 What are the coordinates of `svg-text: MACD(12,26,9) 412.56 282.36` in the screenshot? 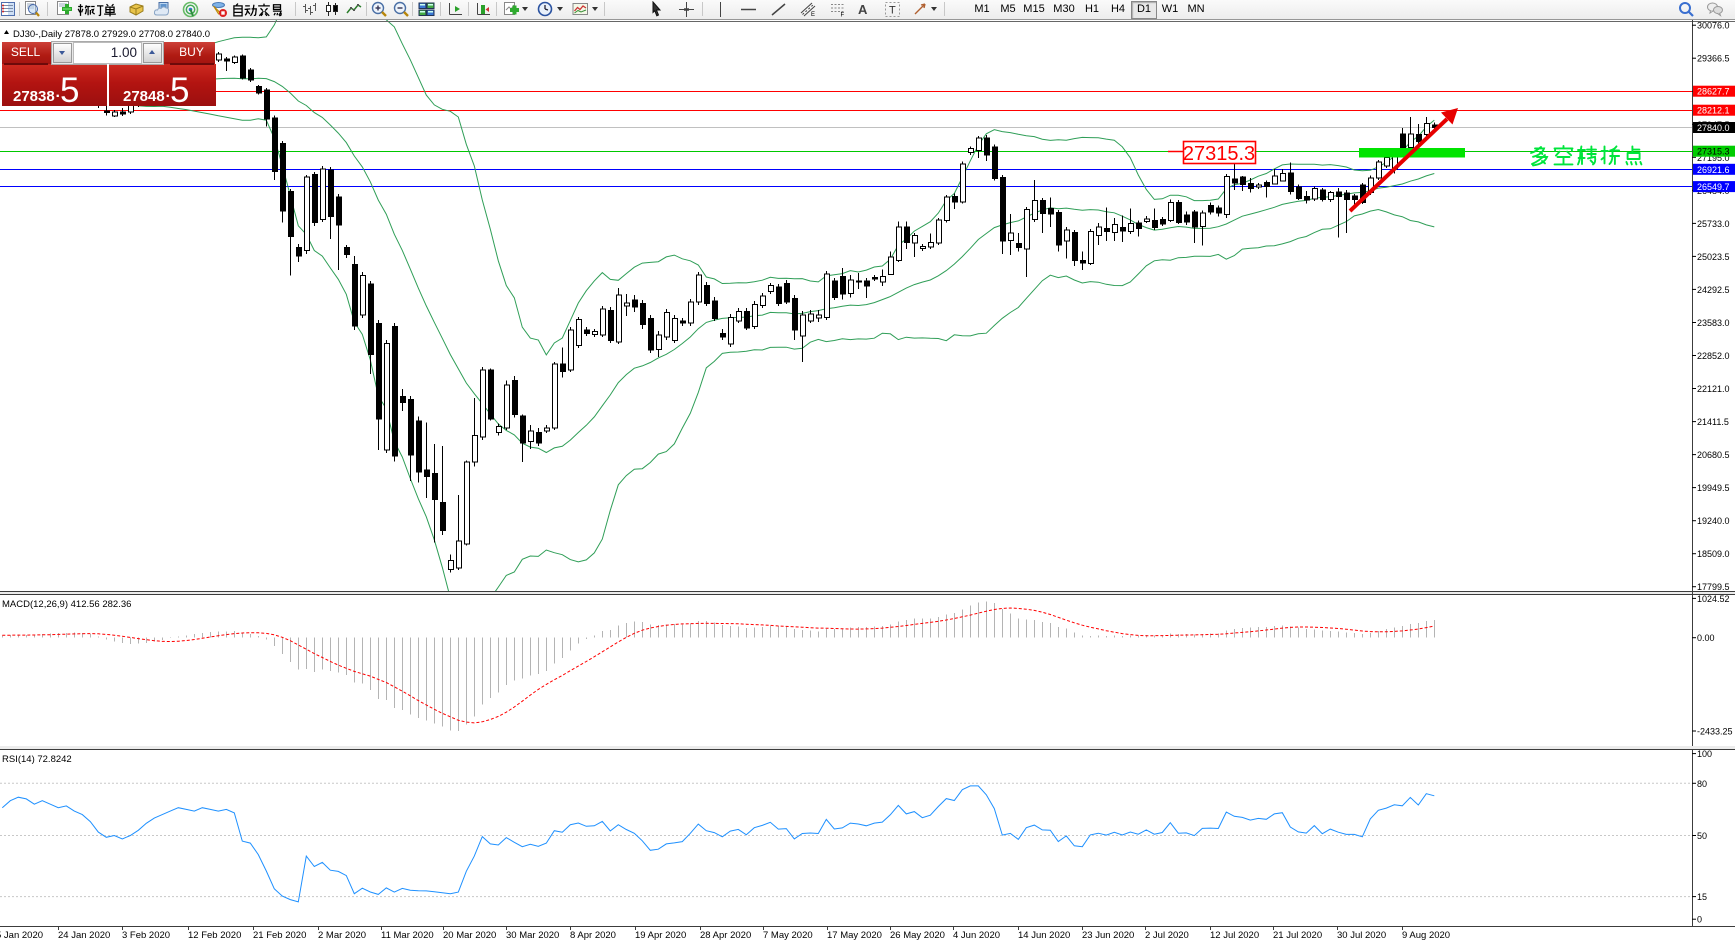 It's located at (66, 604).